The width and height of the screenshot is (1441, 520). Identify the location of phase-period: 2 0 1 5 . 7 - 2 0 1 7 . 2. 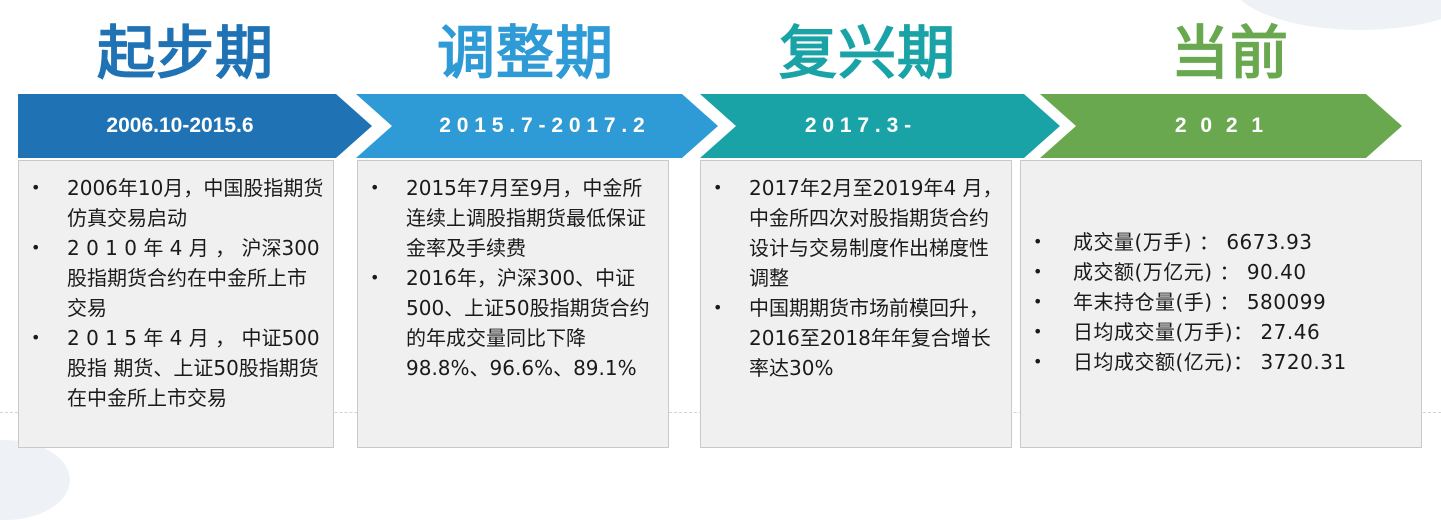
(542, 125).